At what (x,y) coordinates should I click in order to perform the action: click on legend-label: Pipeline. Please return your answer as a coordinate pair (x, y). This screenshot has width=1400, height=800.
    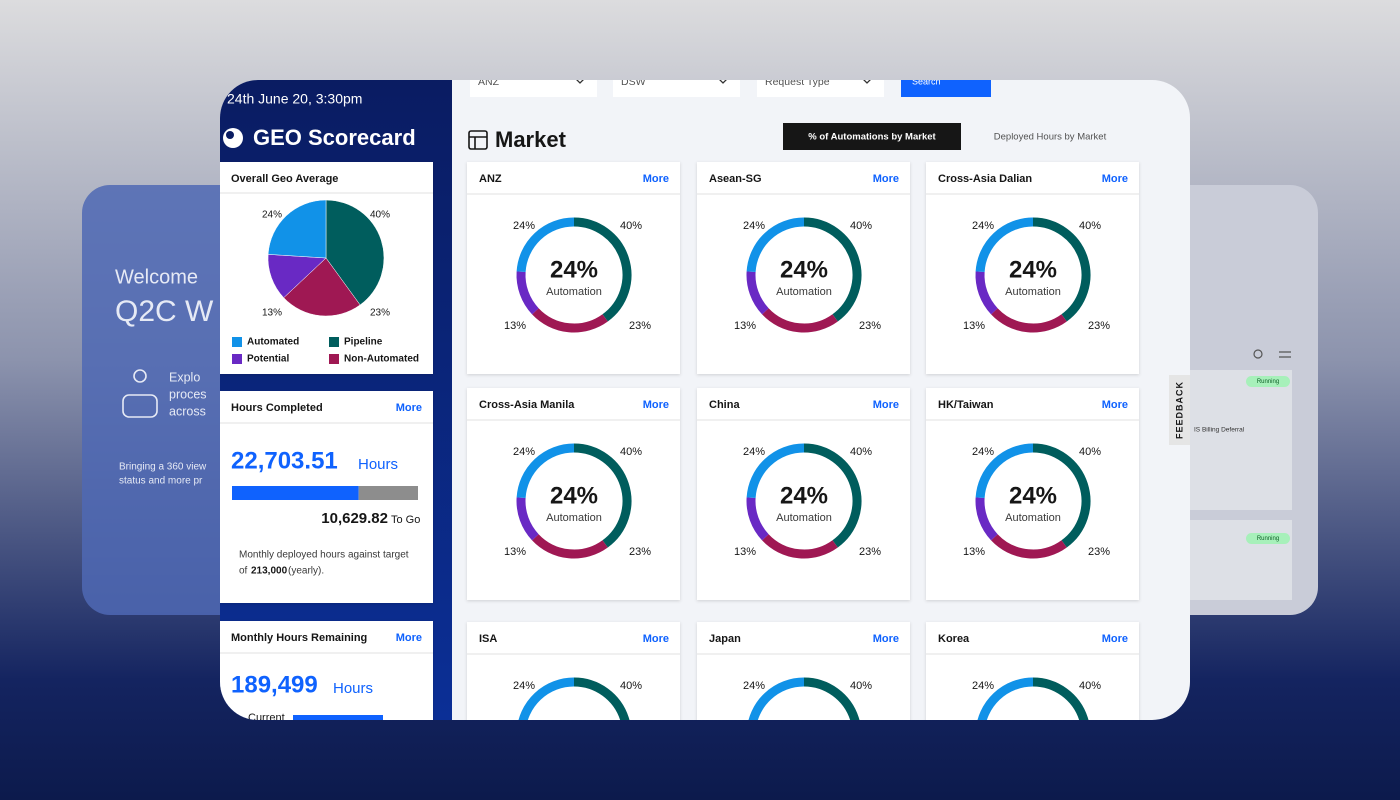
    Looking at the image, I should click on (363, 342).